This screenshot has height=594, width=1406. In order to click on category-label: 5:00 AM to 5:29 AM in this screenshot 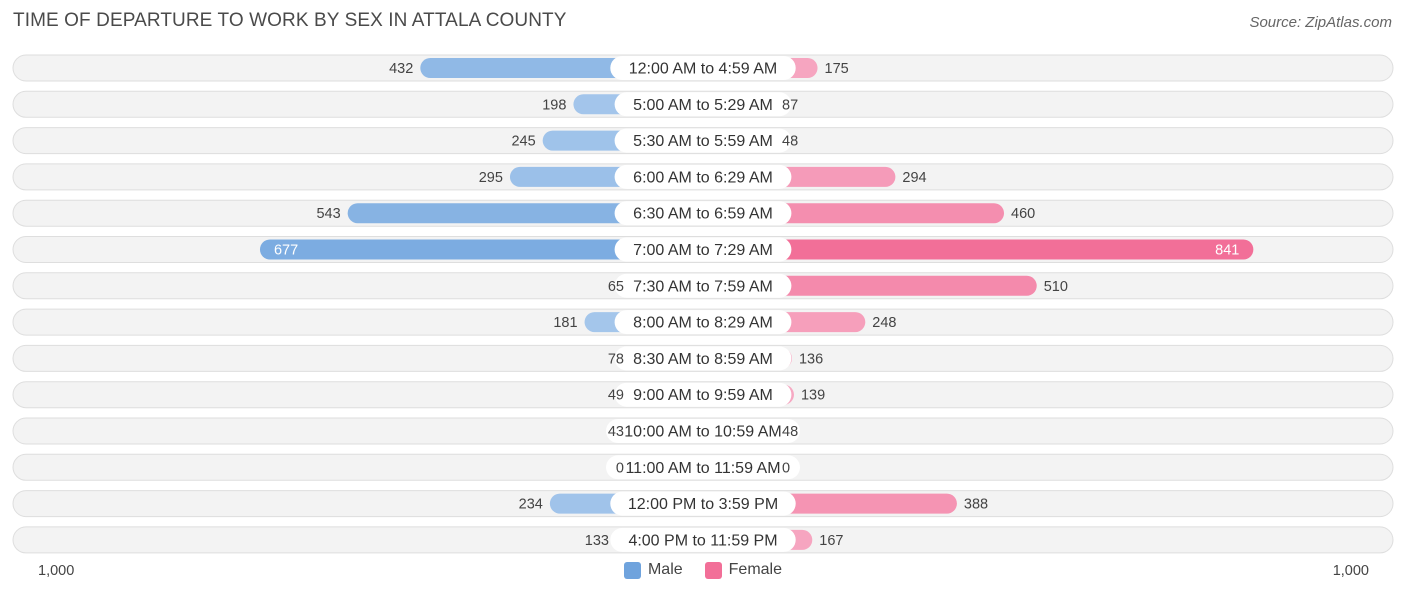, I will do `click(703, 105)`.